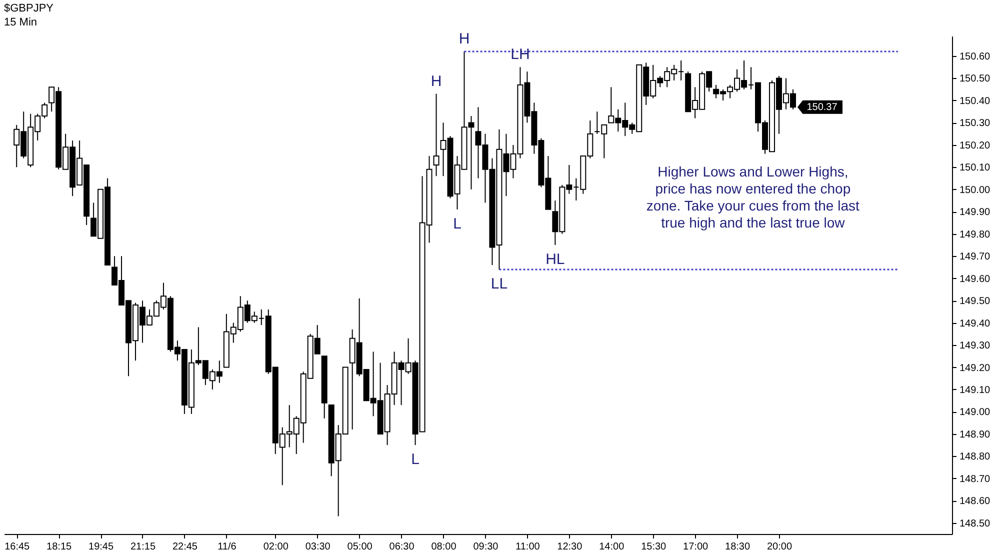 The image size is (1000, 560). What do you see at coordinates (555, 259) in the screenshot?
I see `annotation: HL` at bounding box center [555, 259].